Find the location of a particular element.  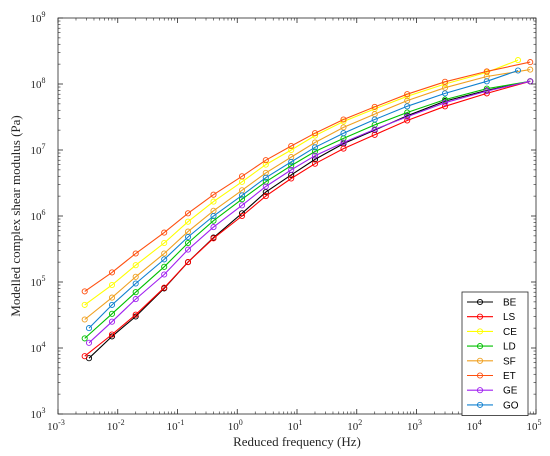

legend-item-be: BE is located at coordinates (492, 303).